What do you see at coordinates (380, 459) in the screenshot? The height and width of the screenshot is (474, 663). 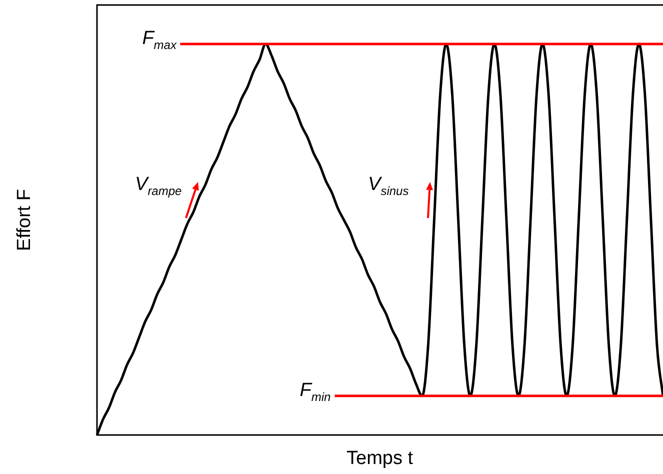 I see `x-axis-title: Temps t` at bounding box center [380, 459].